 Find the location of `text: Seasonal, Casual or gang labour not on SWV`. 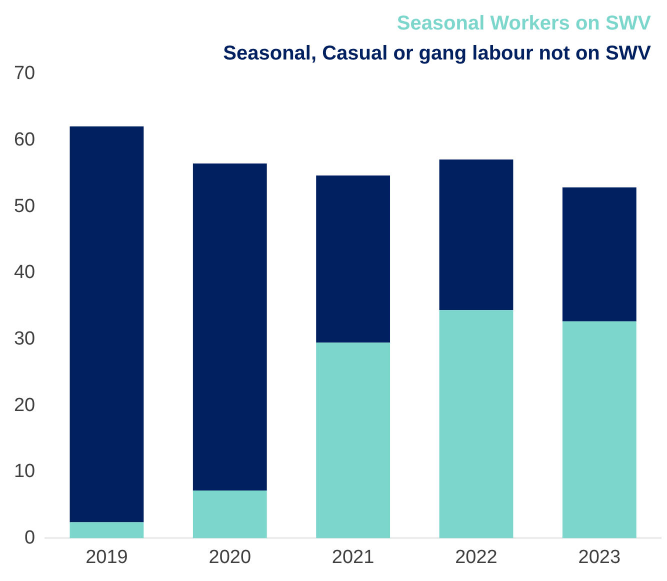

text: Seasonal, Casual or gang labour not on SWV is located at coordinates (437, 53).